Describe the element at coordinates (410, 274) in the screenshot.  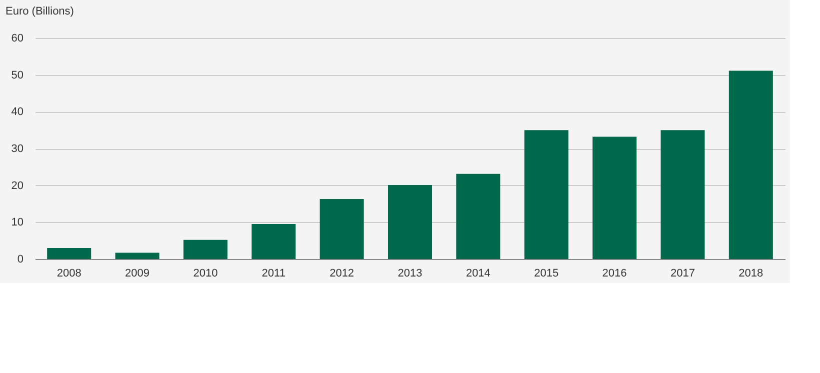
I see `x-tick-label: 2013` at that location.